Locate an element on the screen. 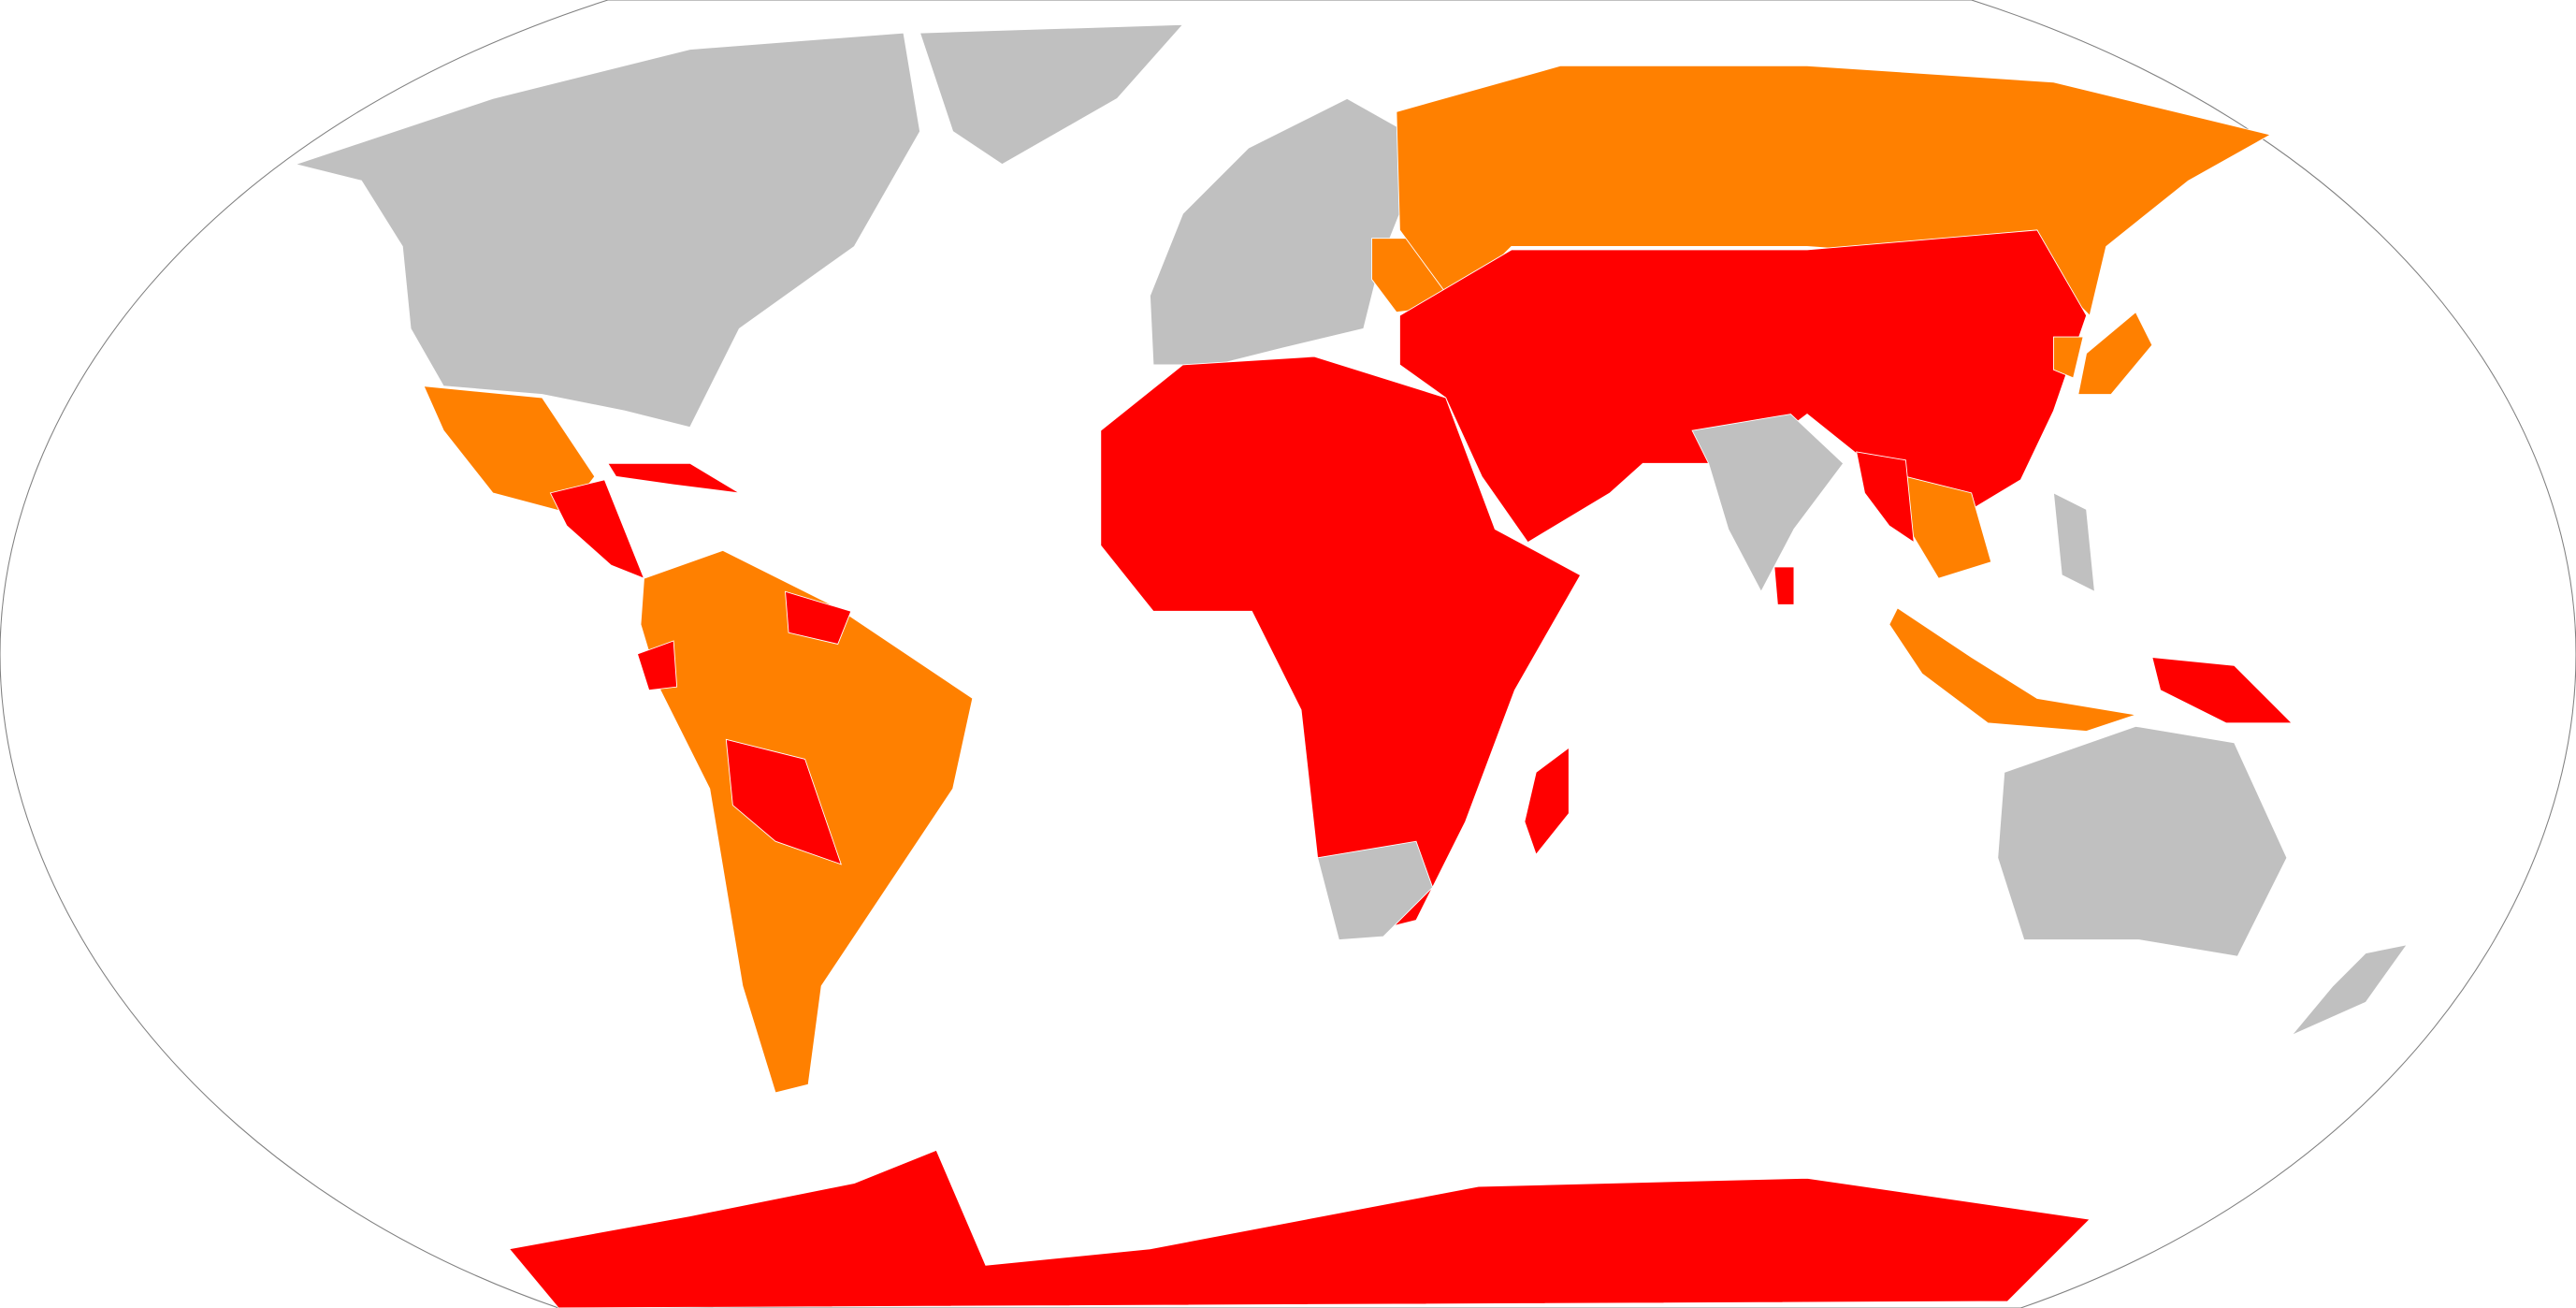  region-antarctica is located at coordinates (1299, 1228).